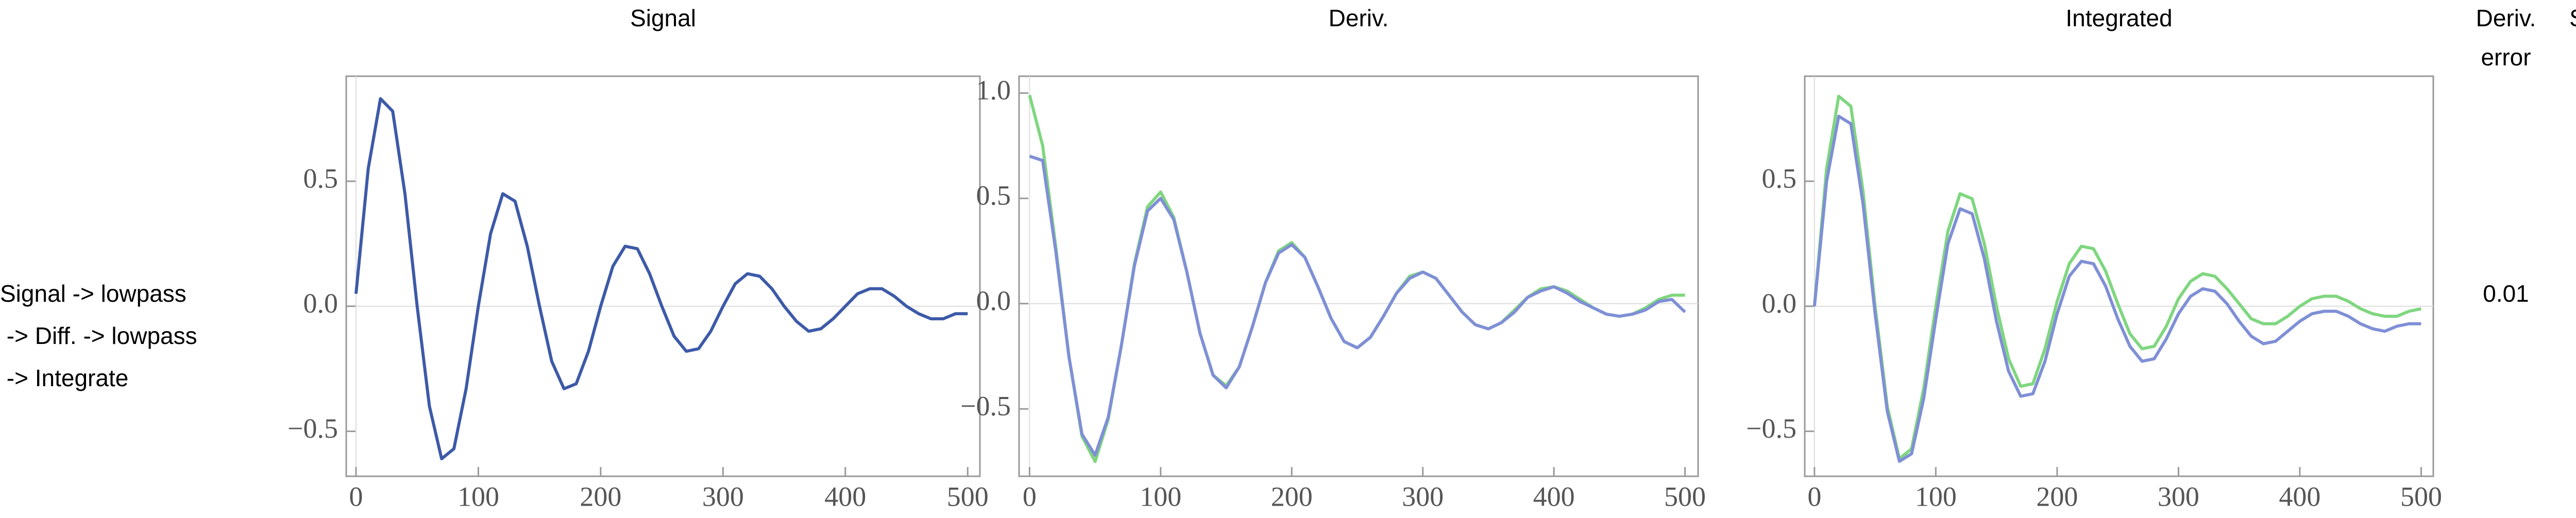 The image size is (2576, 518). I want to click on error-value: 0.01, so click(2506, 293).